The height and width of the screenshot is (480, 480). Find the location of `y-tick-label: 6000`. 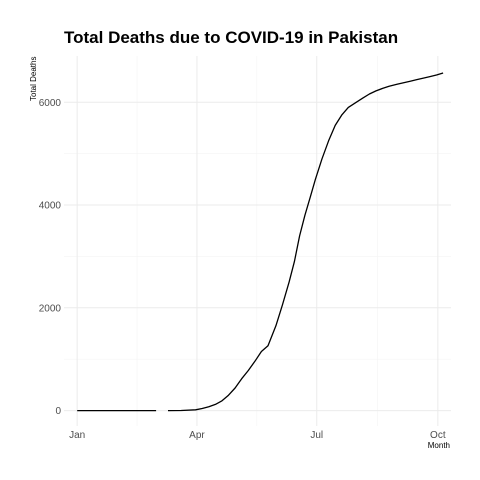

y-tick-label: 6000 is located at coordinates (50, 103).